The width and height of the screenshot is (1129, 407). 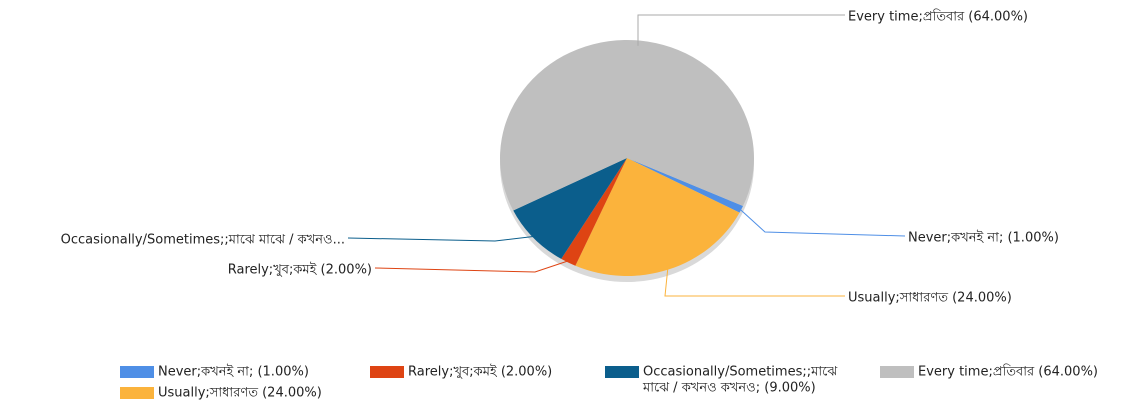 What do you see at coordinates (480, 372) in the screenshot?
I see `legend-label: Rarely;খুব;কমই (2.00%)` at bounding box center [480, 372].